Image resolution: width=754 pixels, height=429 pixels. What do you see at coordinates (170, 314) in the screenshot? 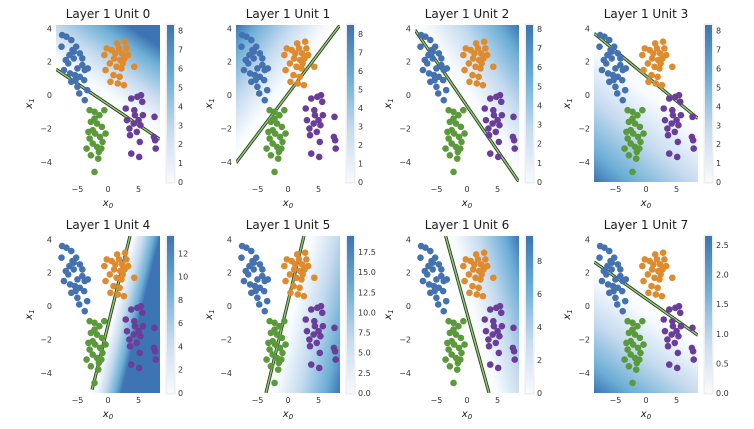
I see `colorbar` at bounding box center [170, 314].